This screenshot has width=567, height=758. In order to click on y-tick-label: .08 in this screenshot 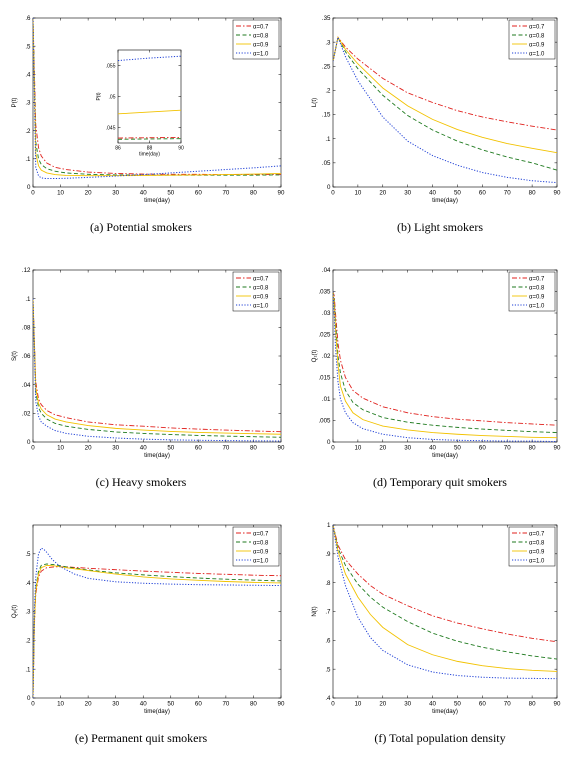, I will do `click(26, 328)`.